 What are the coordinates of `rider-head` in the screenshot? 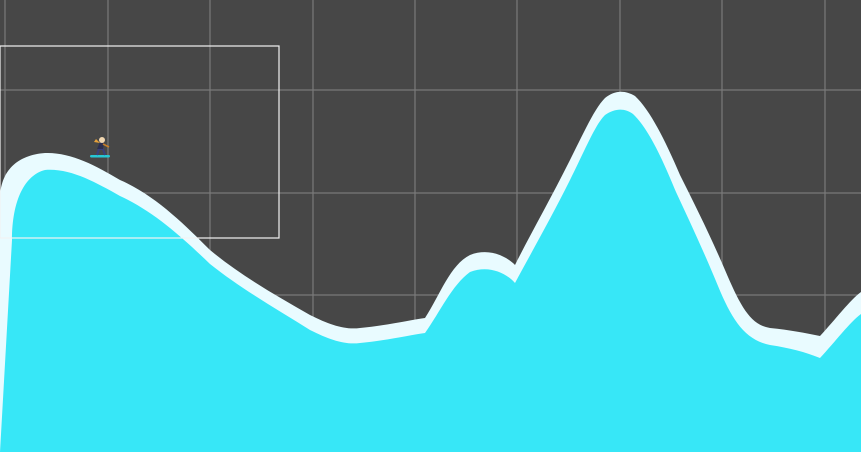 It's located at (102, 140).